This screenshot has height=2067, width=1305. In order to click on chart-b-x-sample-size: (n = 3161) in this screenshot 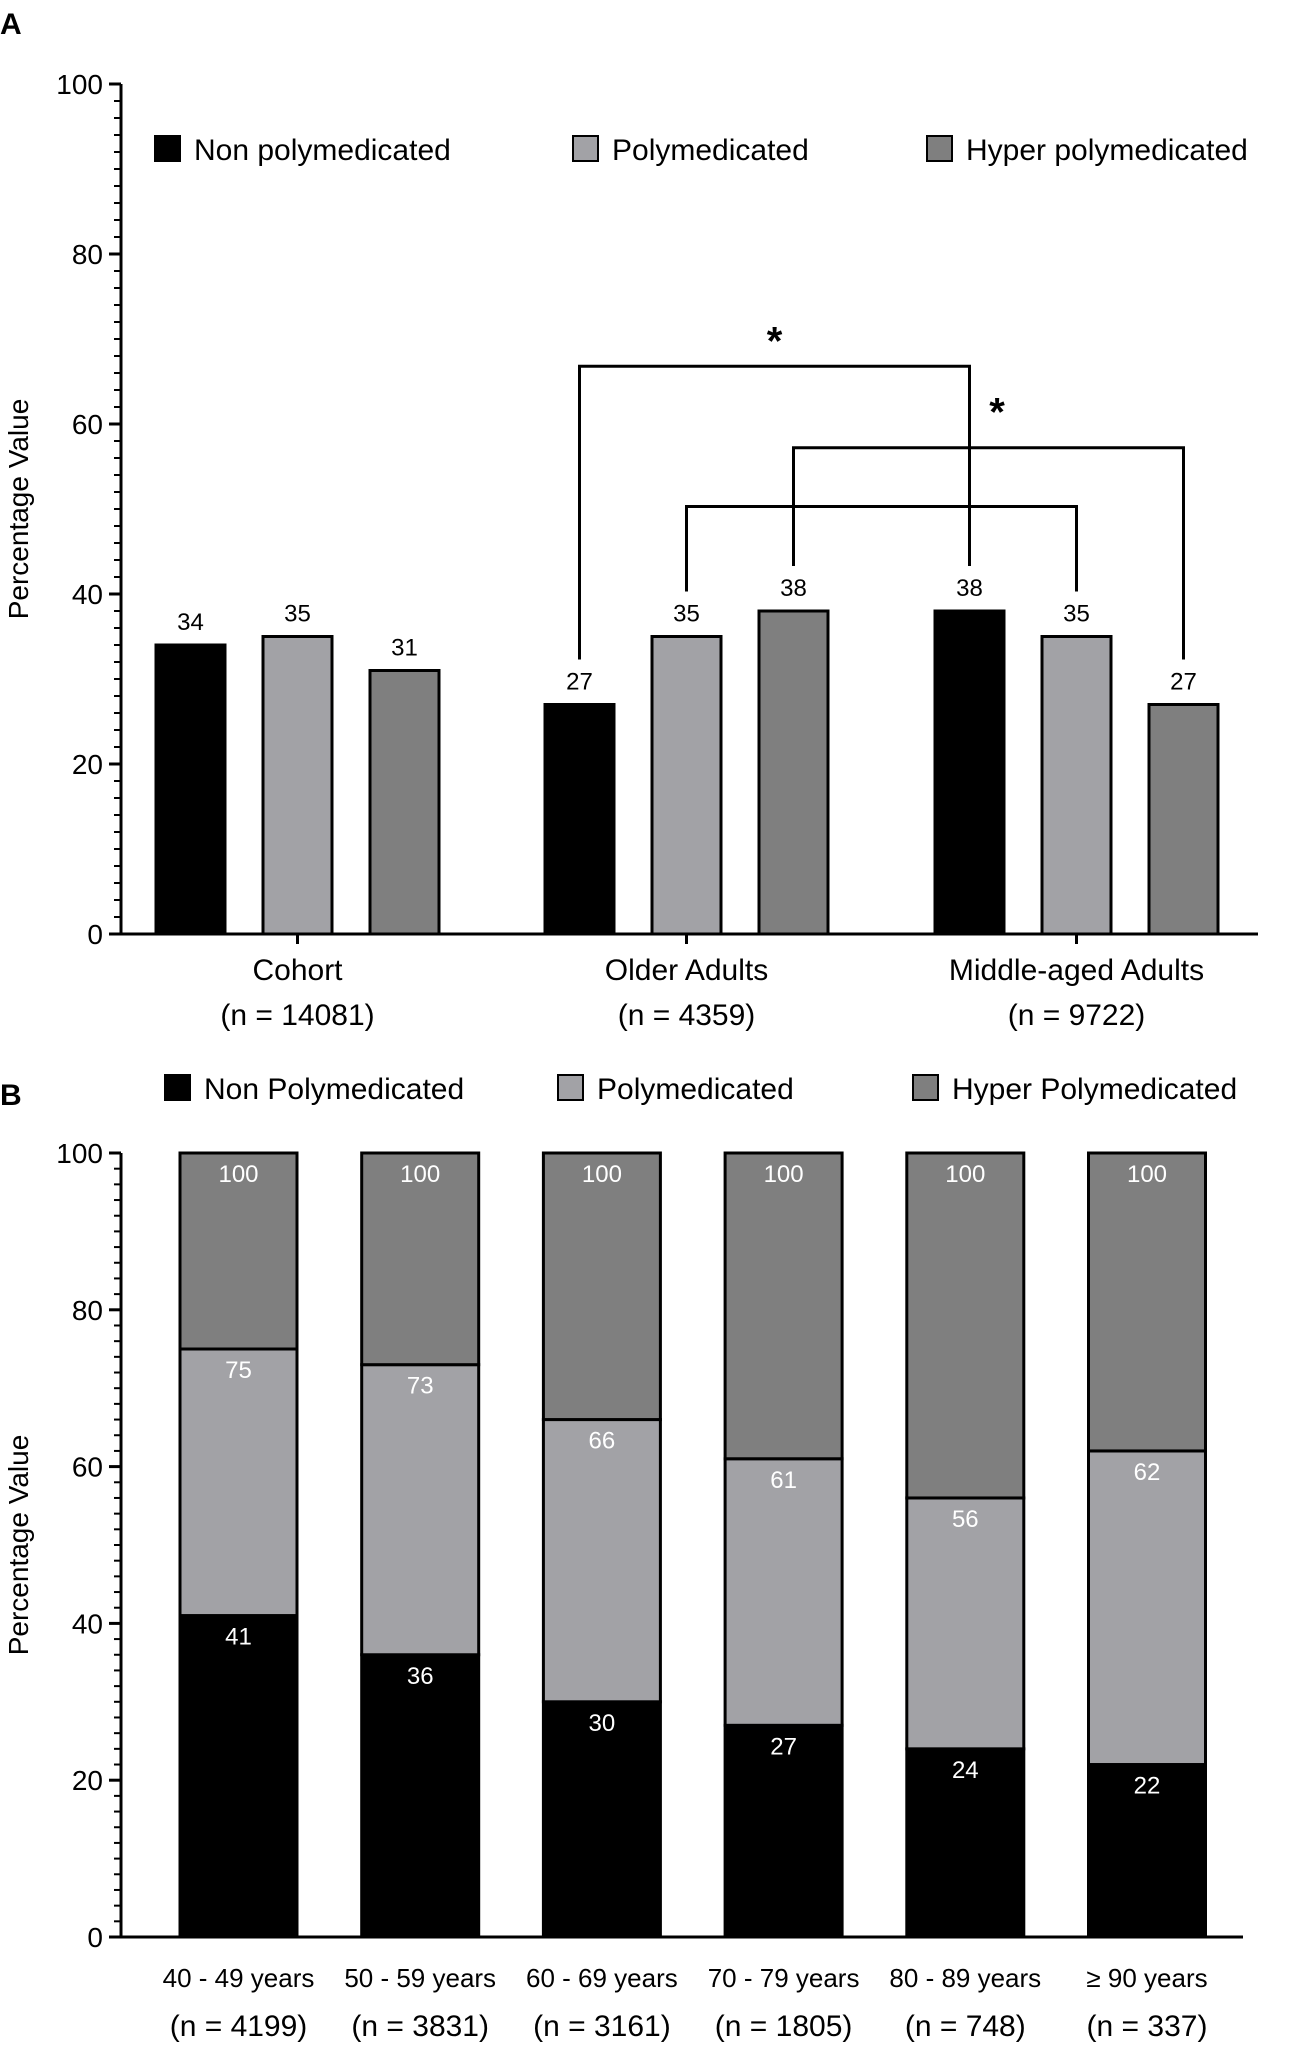, I will do `click(602, 2026)`.